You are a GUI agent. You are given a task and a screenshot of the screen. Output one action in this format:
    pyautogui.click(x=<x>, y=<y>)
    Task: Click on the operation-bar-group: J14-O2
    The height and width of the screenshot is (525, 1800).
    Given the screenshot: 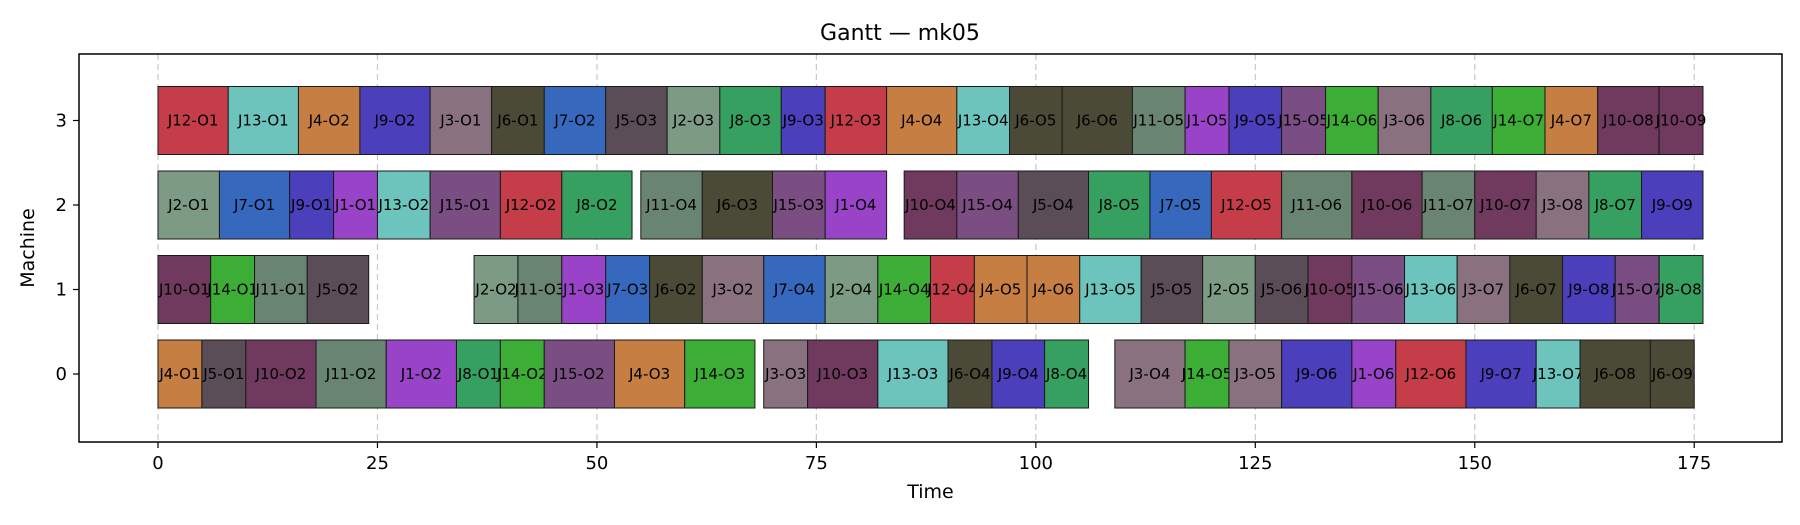 What is the action you would take?
    pyautogui.click(x=522, y=374)
    